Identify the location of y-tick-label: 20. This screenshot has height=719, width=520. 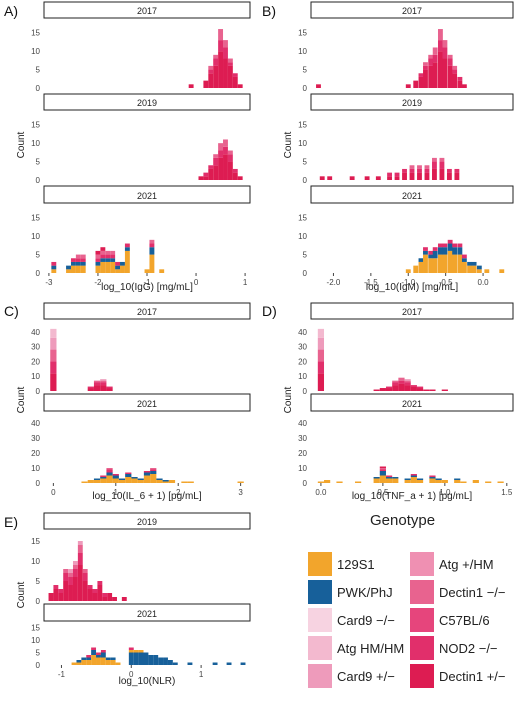
(302, 453).